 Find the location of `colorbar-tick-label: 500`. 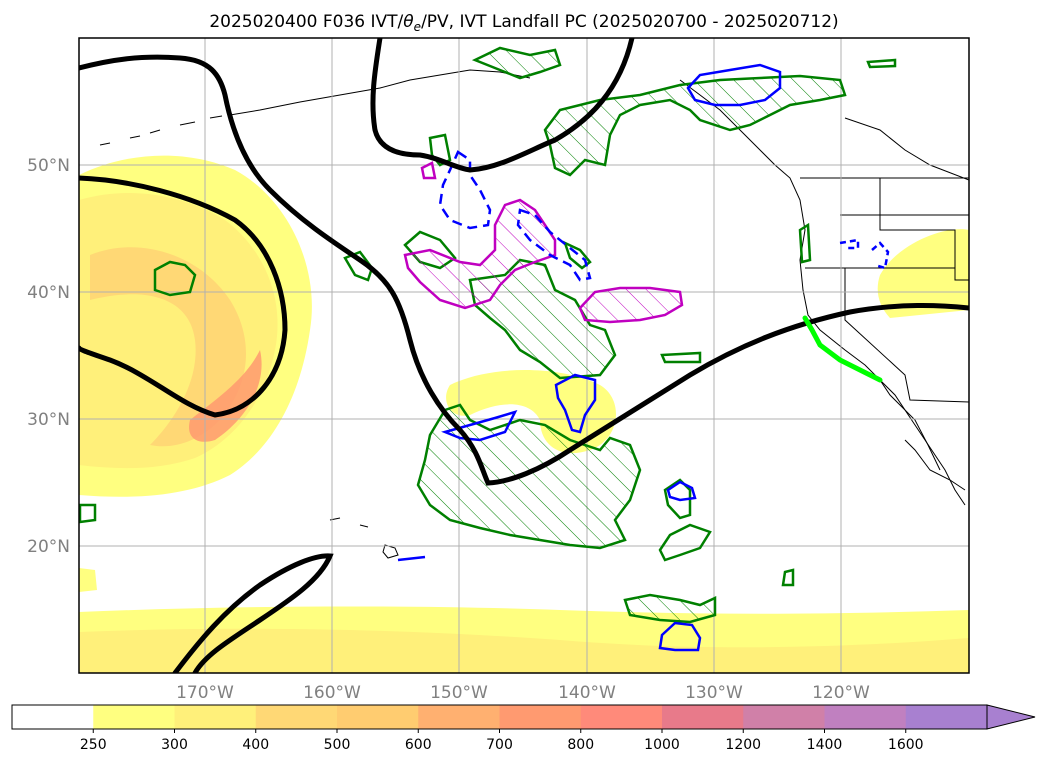

colorbar-tick-label: 500 is located at coordinates (337, 745).